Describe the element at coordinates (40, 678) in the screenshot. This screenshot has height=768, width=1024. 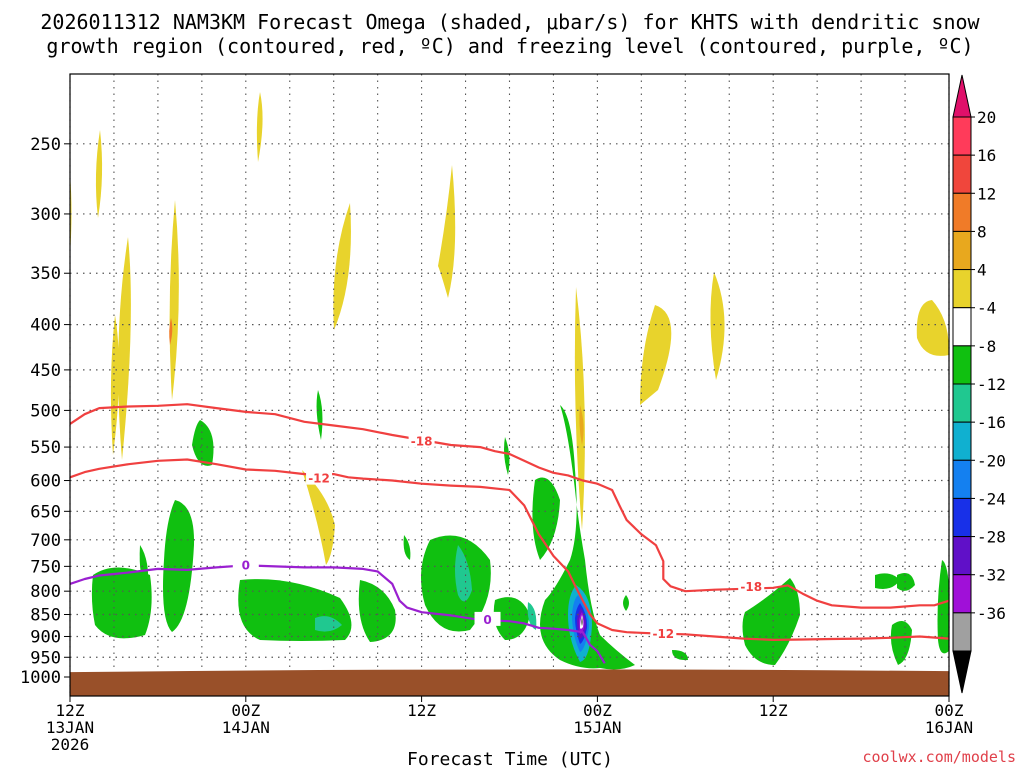
I see `y-tick-label: 1000` at that location.